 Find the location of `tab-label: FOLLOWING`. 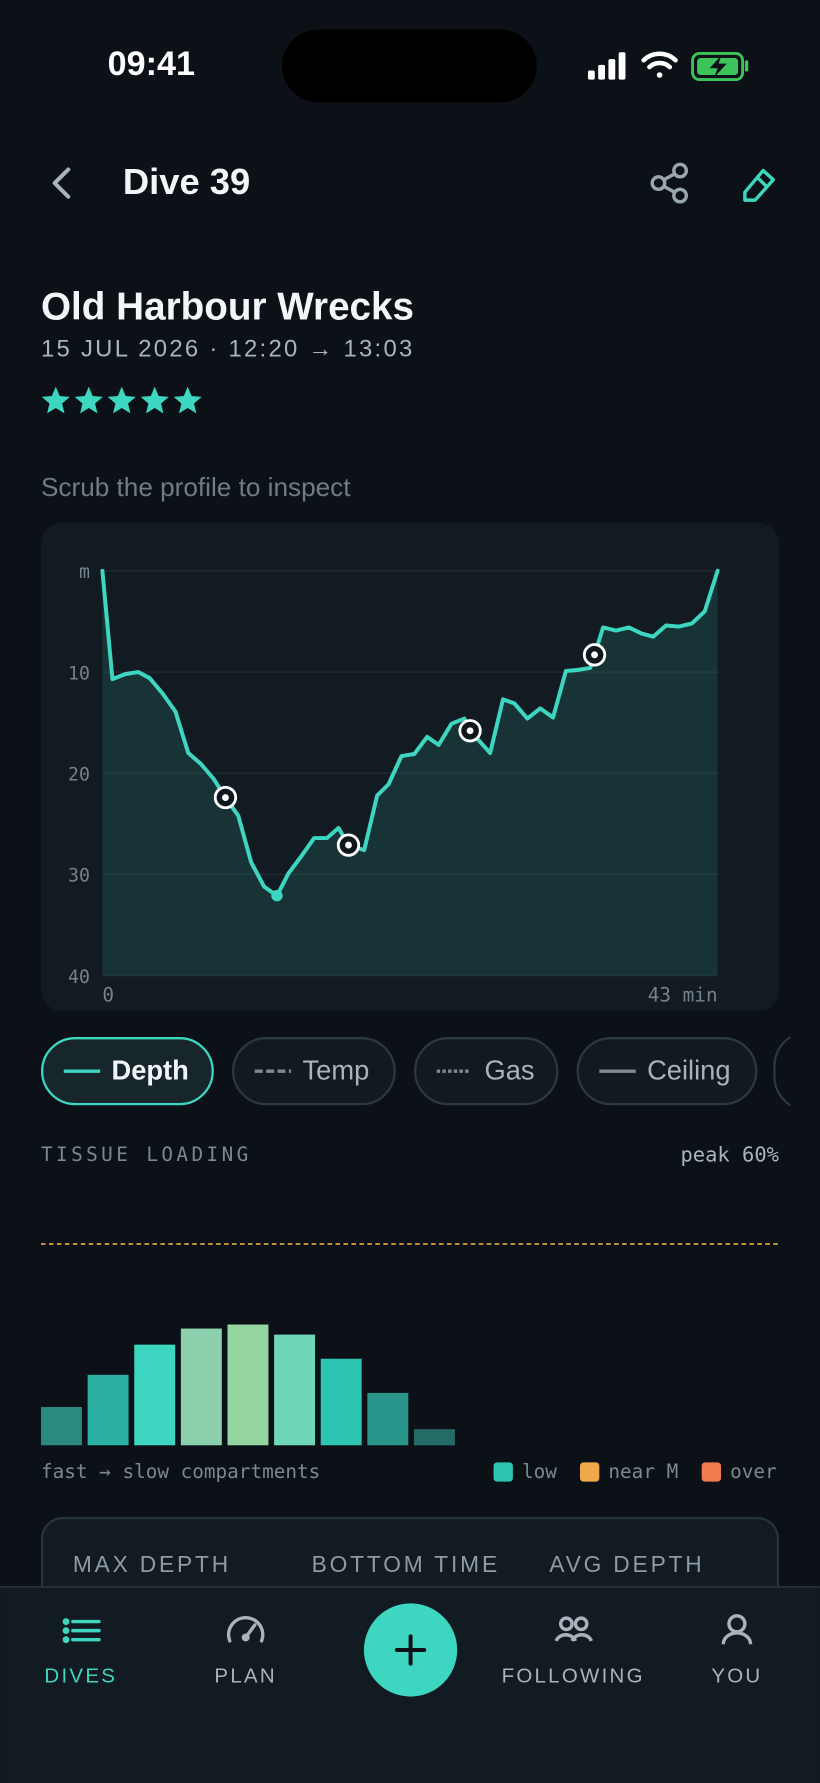

tab-label: FOLLOWING is located at coordinates (573, 1676).